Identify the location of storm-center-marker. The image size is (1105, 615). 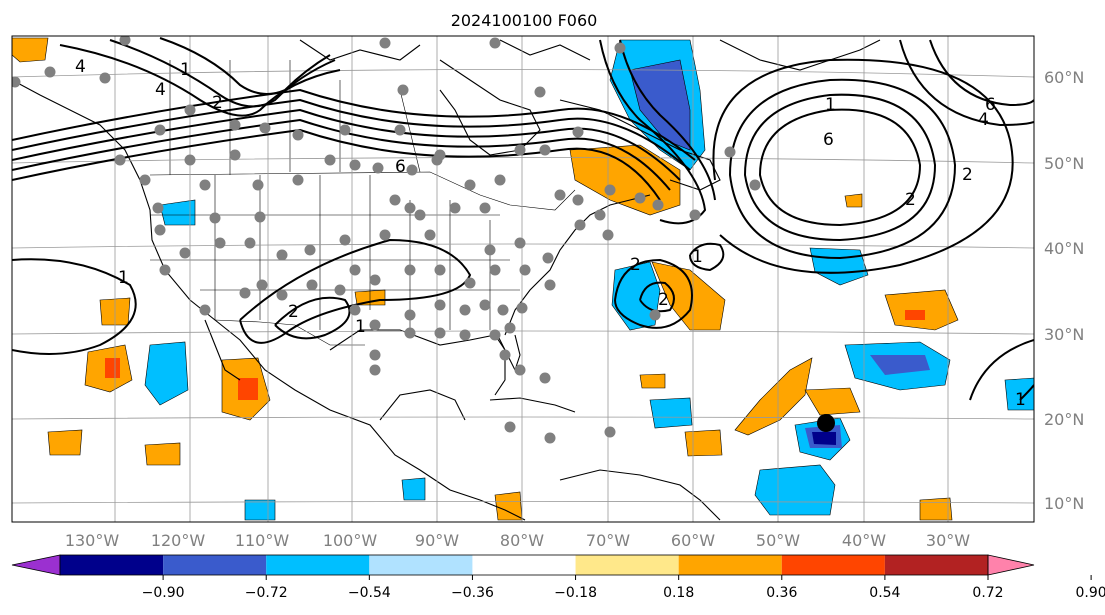
(826, 423).